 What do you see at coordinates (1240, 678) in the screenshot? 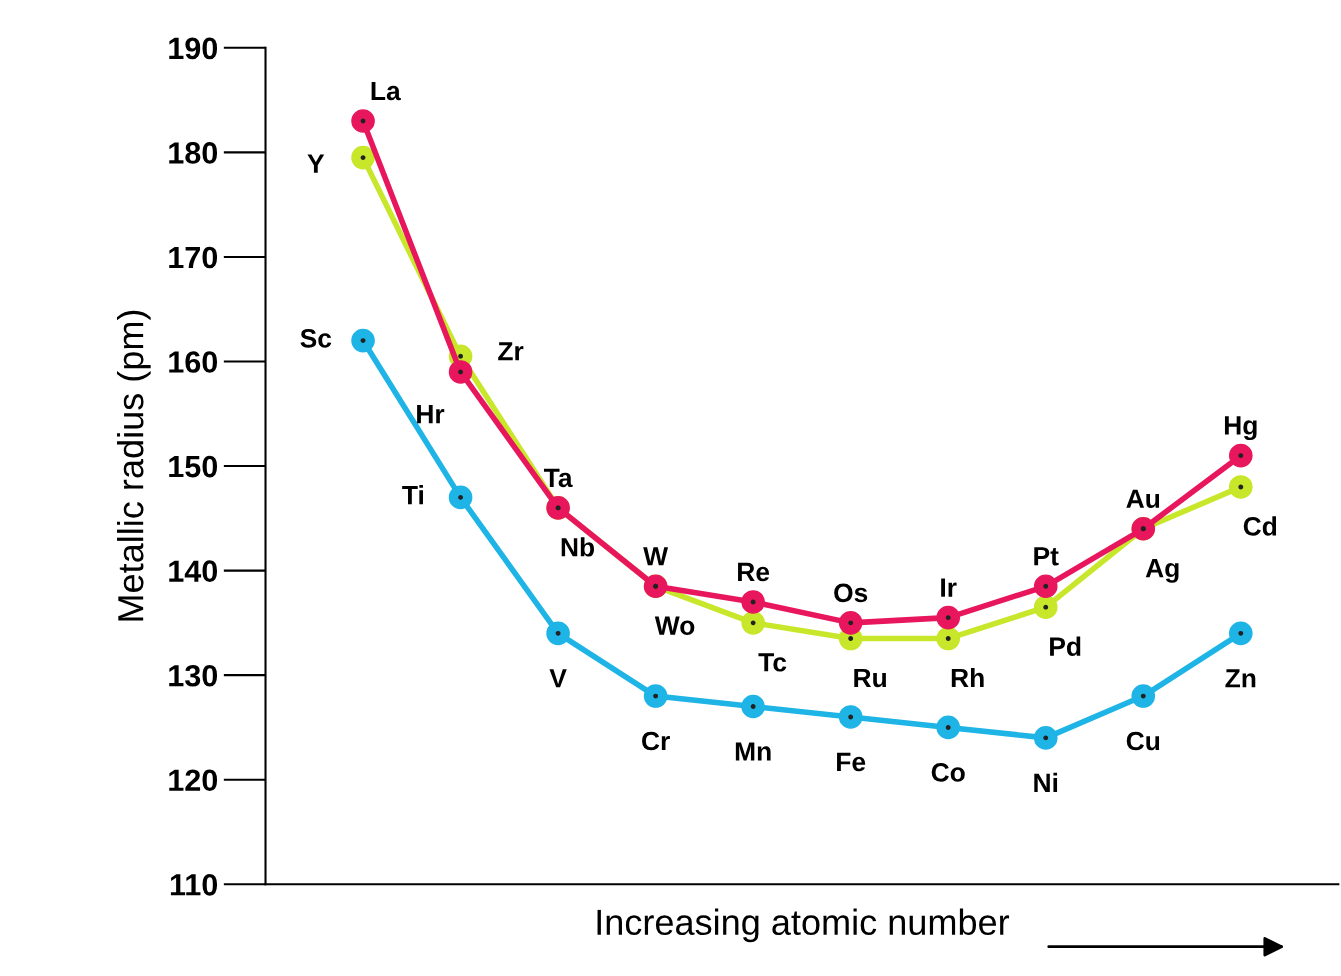
I see `data-label: Zn` at bounding box center [1240, 678].